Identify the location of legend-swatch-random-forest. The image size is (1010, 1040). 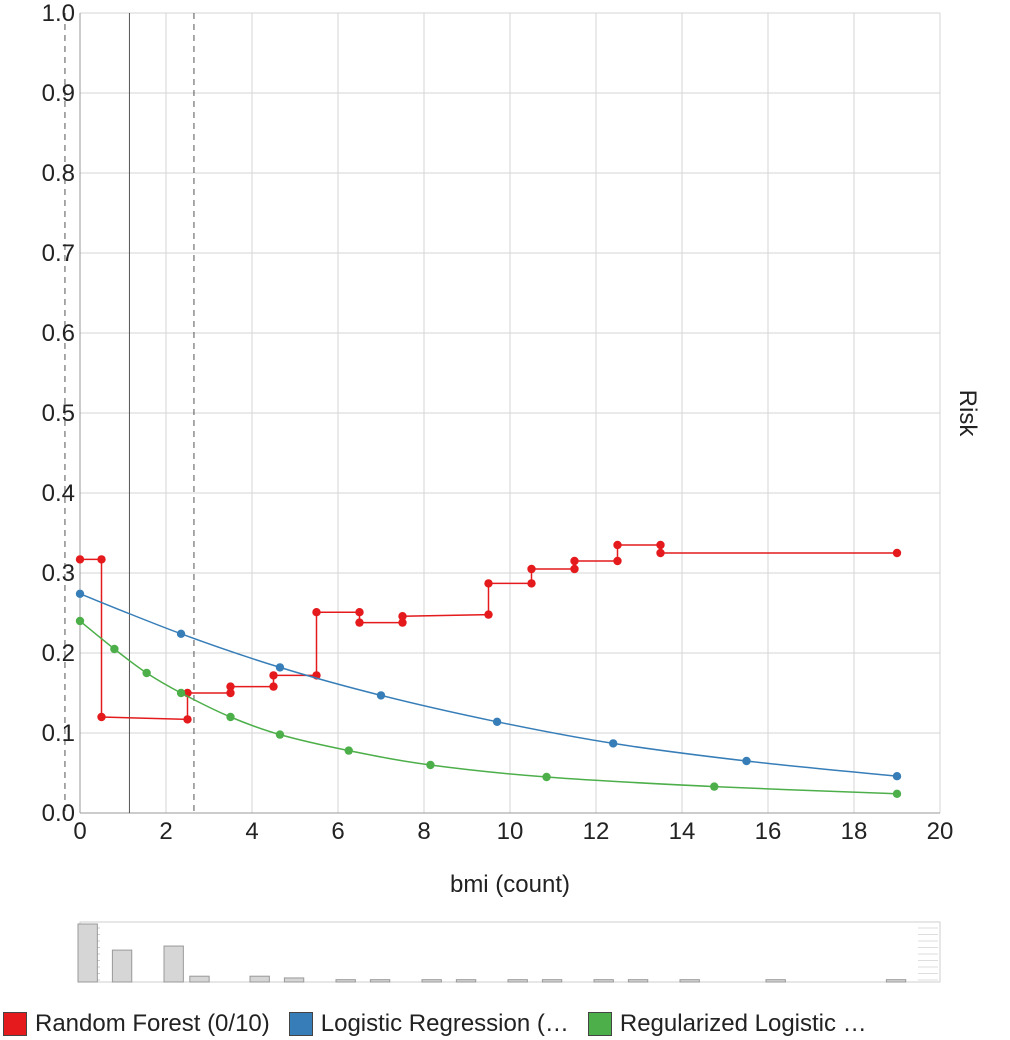
(15, 1024).